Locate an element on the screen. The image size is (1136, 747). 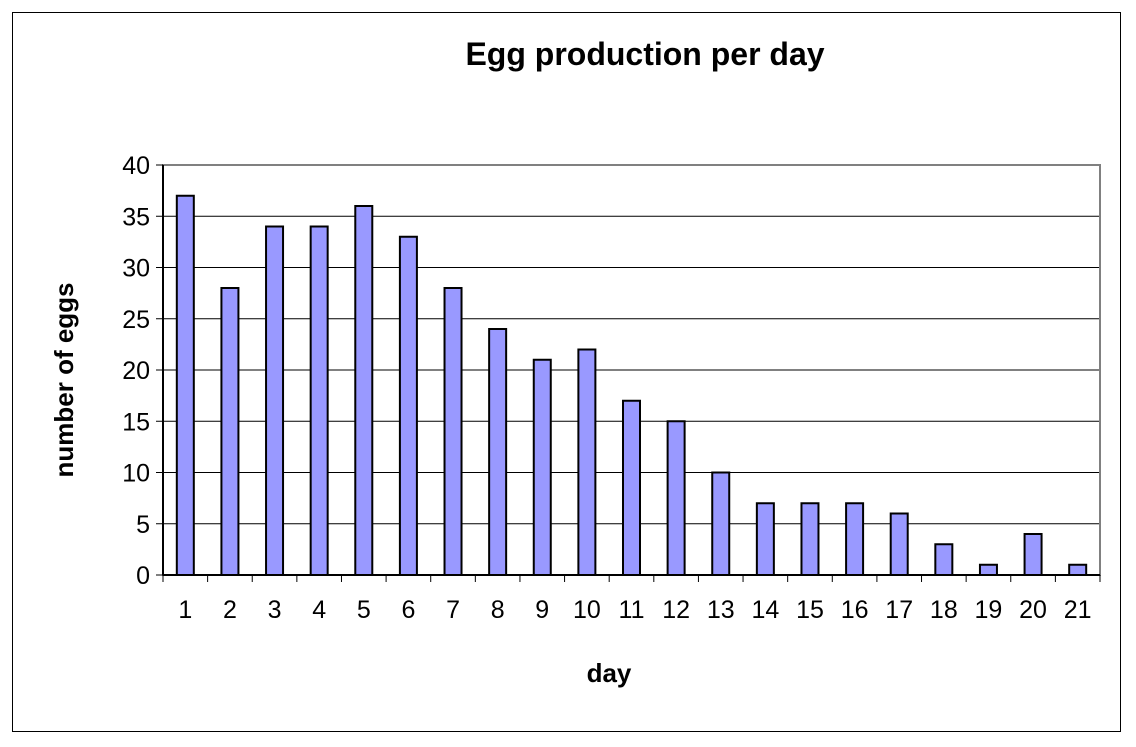
y-tick-label-40: 40 is located at coordinates (136, 166).